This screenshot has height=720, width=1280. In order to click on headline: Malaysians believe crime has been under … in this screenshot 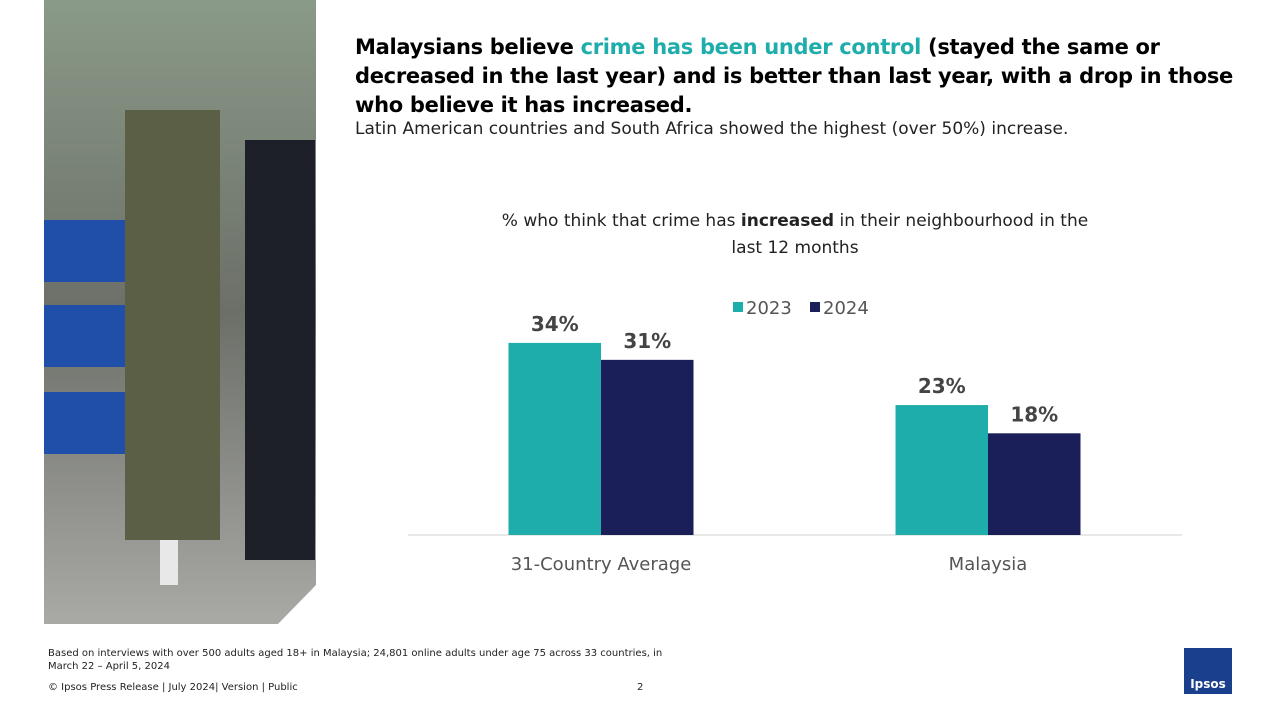, I will do `click(805, 76)`.